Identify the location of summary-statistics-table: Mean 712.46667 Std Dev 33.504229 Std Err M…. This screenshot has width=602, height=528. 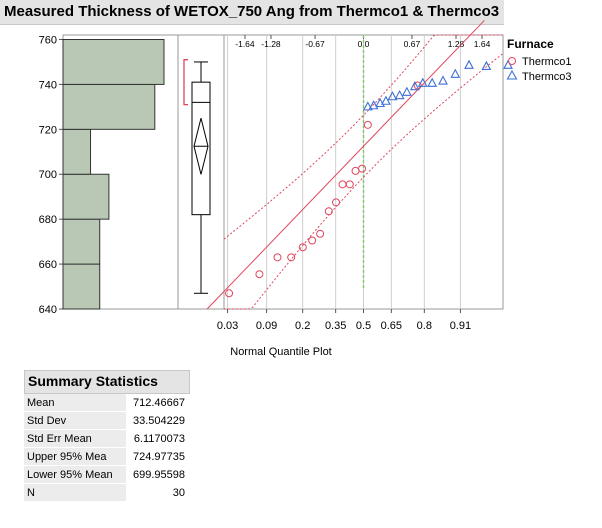
(106, 448).